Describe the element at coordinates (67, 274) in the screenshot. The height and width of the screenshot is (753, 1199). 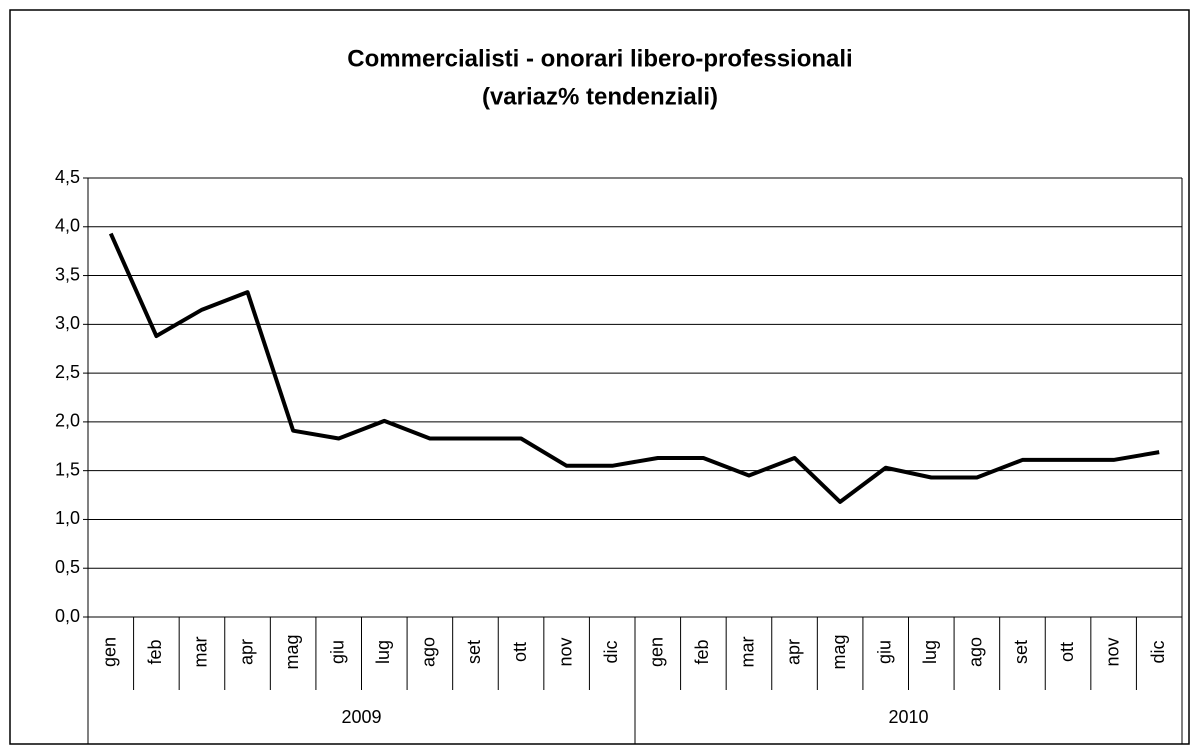
I see `y-tick-label: 3,5` at that location.